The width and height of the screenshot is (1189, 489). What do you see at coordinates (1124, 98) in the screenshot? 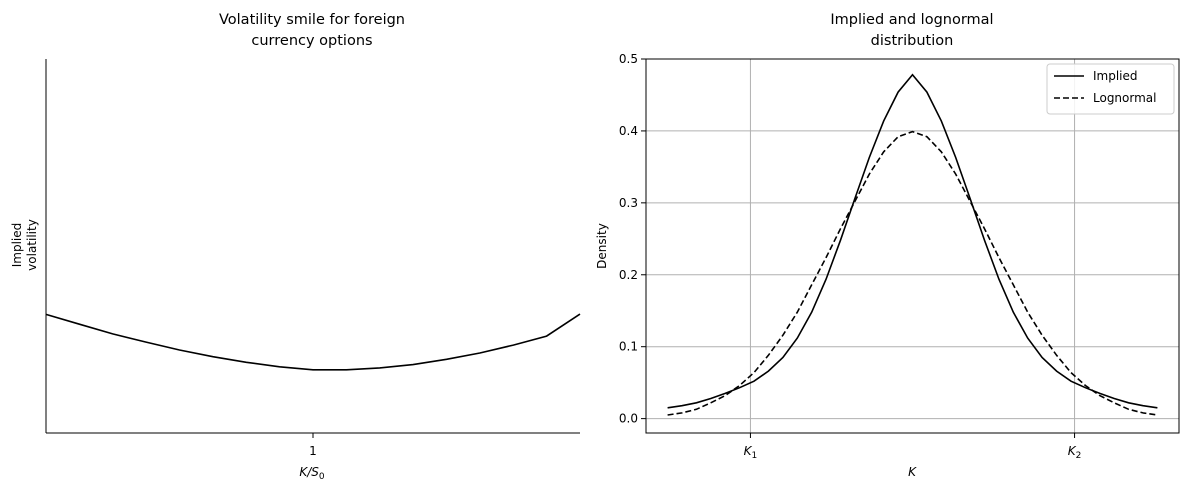
I see `legend-label-lognormal: Lognormal` at bounding box center [1124, 98].